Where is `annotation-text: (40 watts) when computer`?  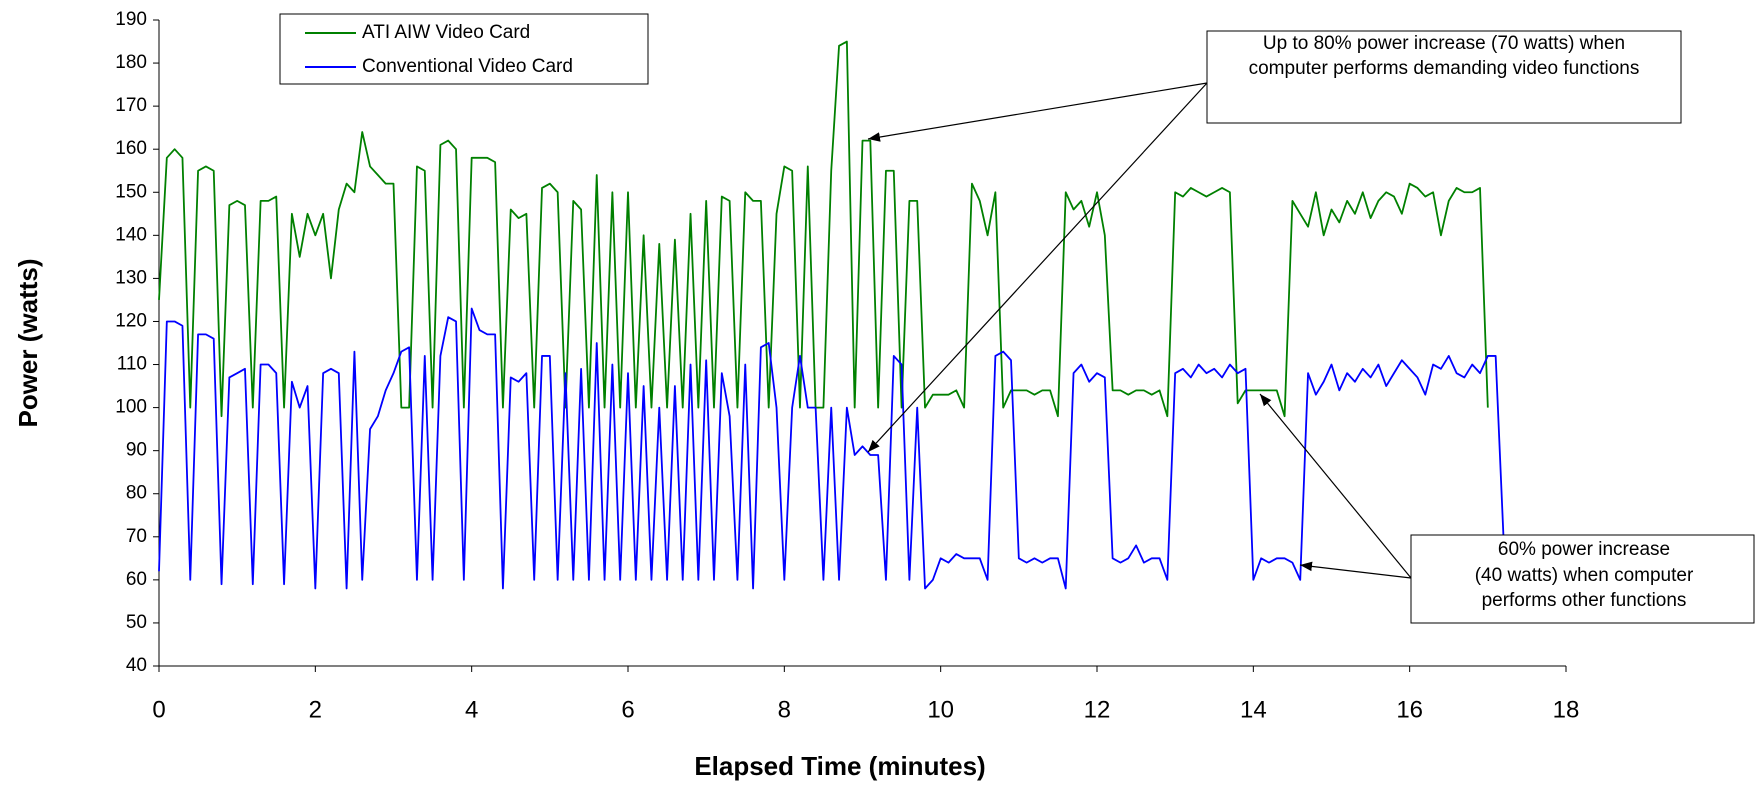 annotation-text: (40 watts) when computer is located at coordinates (1584, 575).